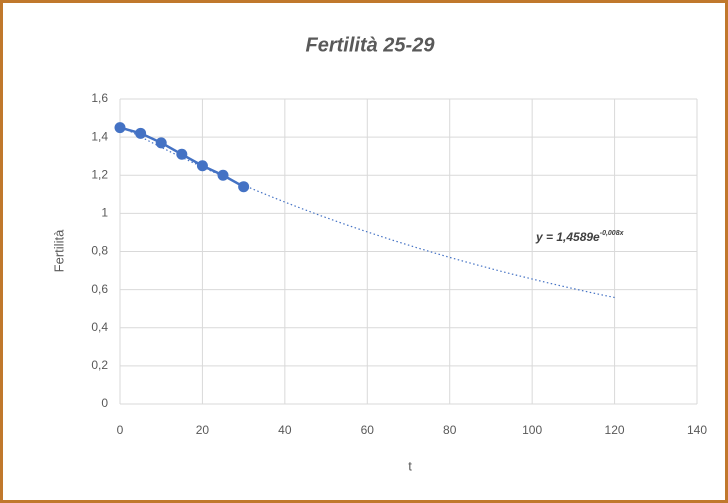 This screenshot has width=728, height=503. What do you see at coordinates (99, 289) in the screenshot?
I see `y-tick-label: 0,6` at bounding box center [99, 289].